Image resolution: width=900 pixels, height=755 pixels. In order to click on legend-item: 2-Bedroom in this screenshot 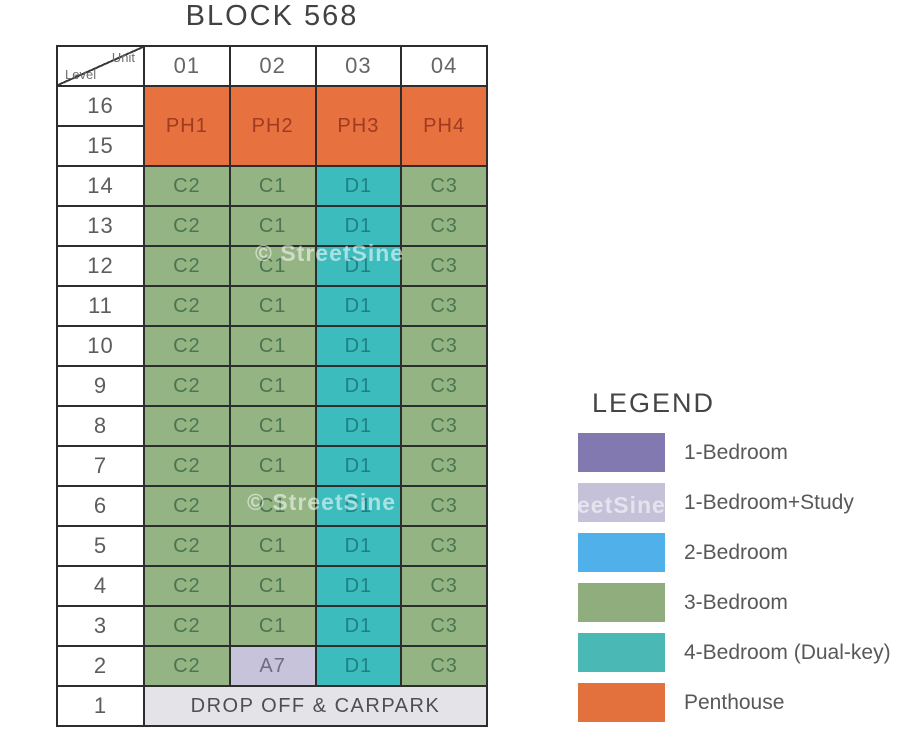, I will do `click(734, 552)`.